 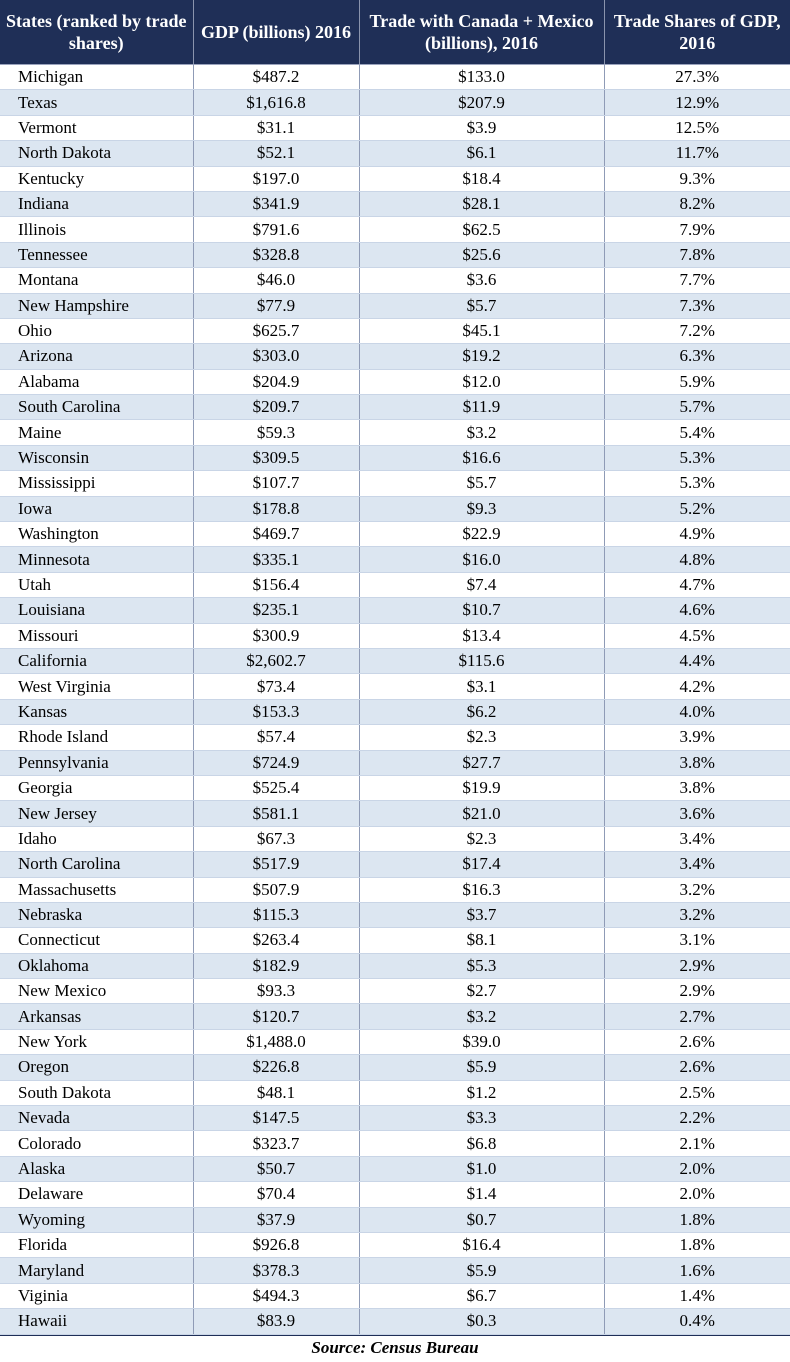 I want to click on table-row: Wyoming $37.9 $0.7 1.8%, so click(x=395, y=1220).